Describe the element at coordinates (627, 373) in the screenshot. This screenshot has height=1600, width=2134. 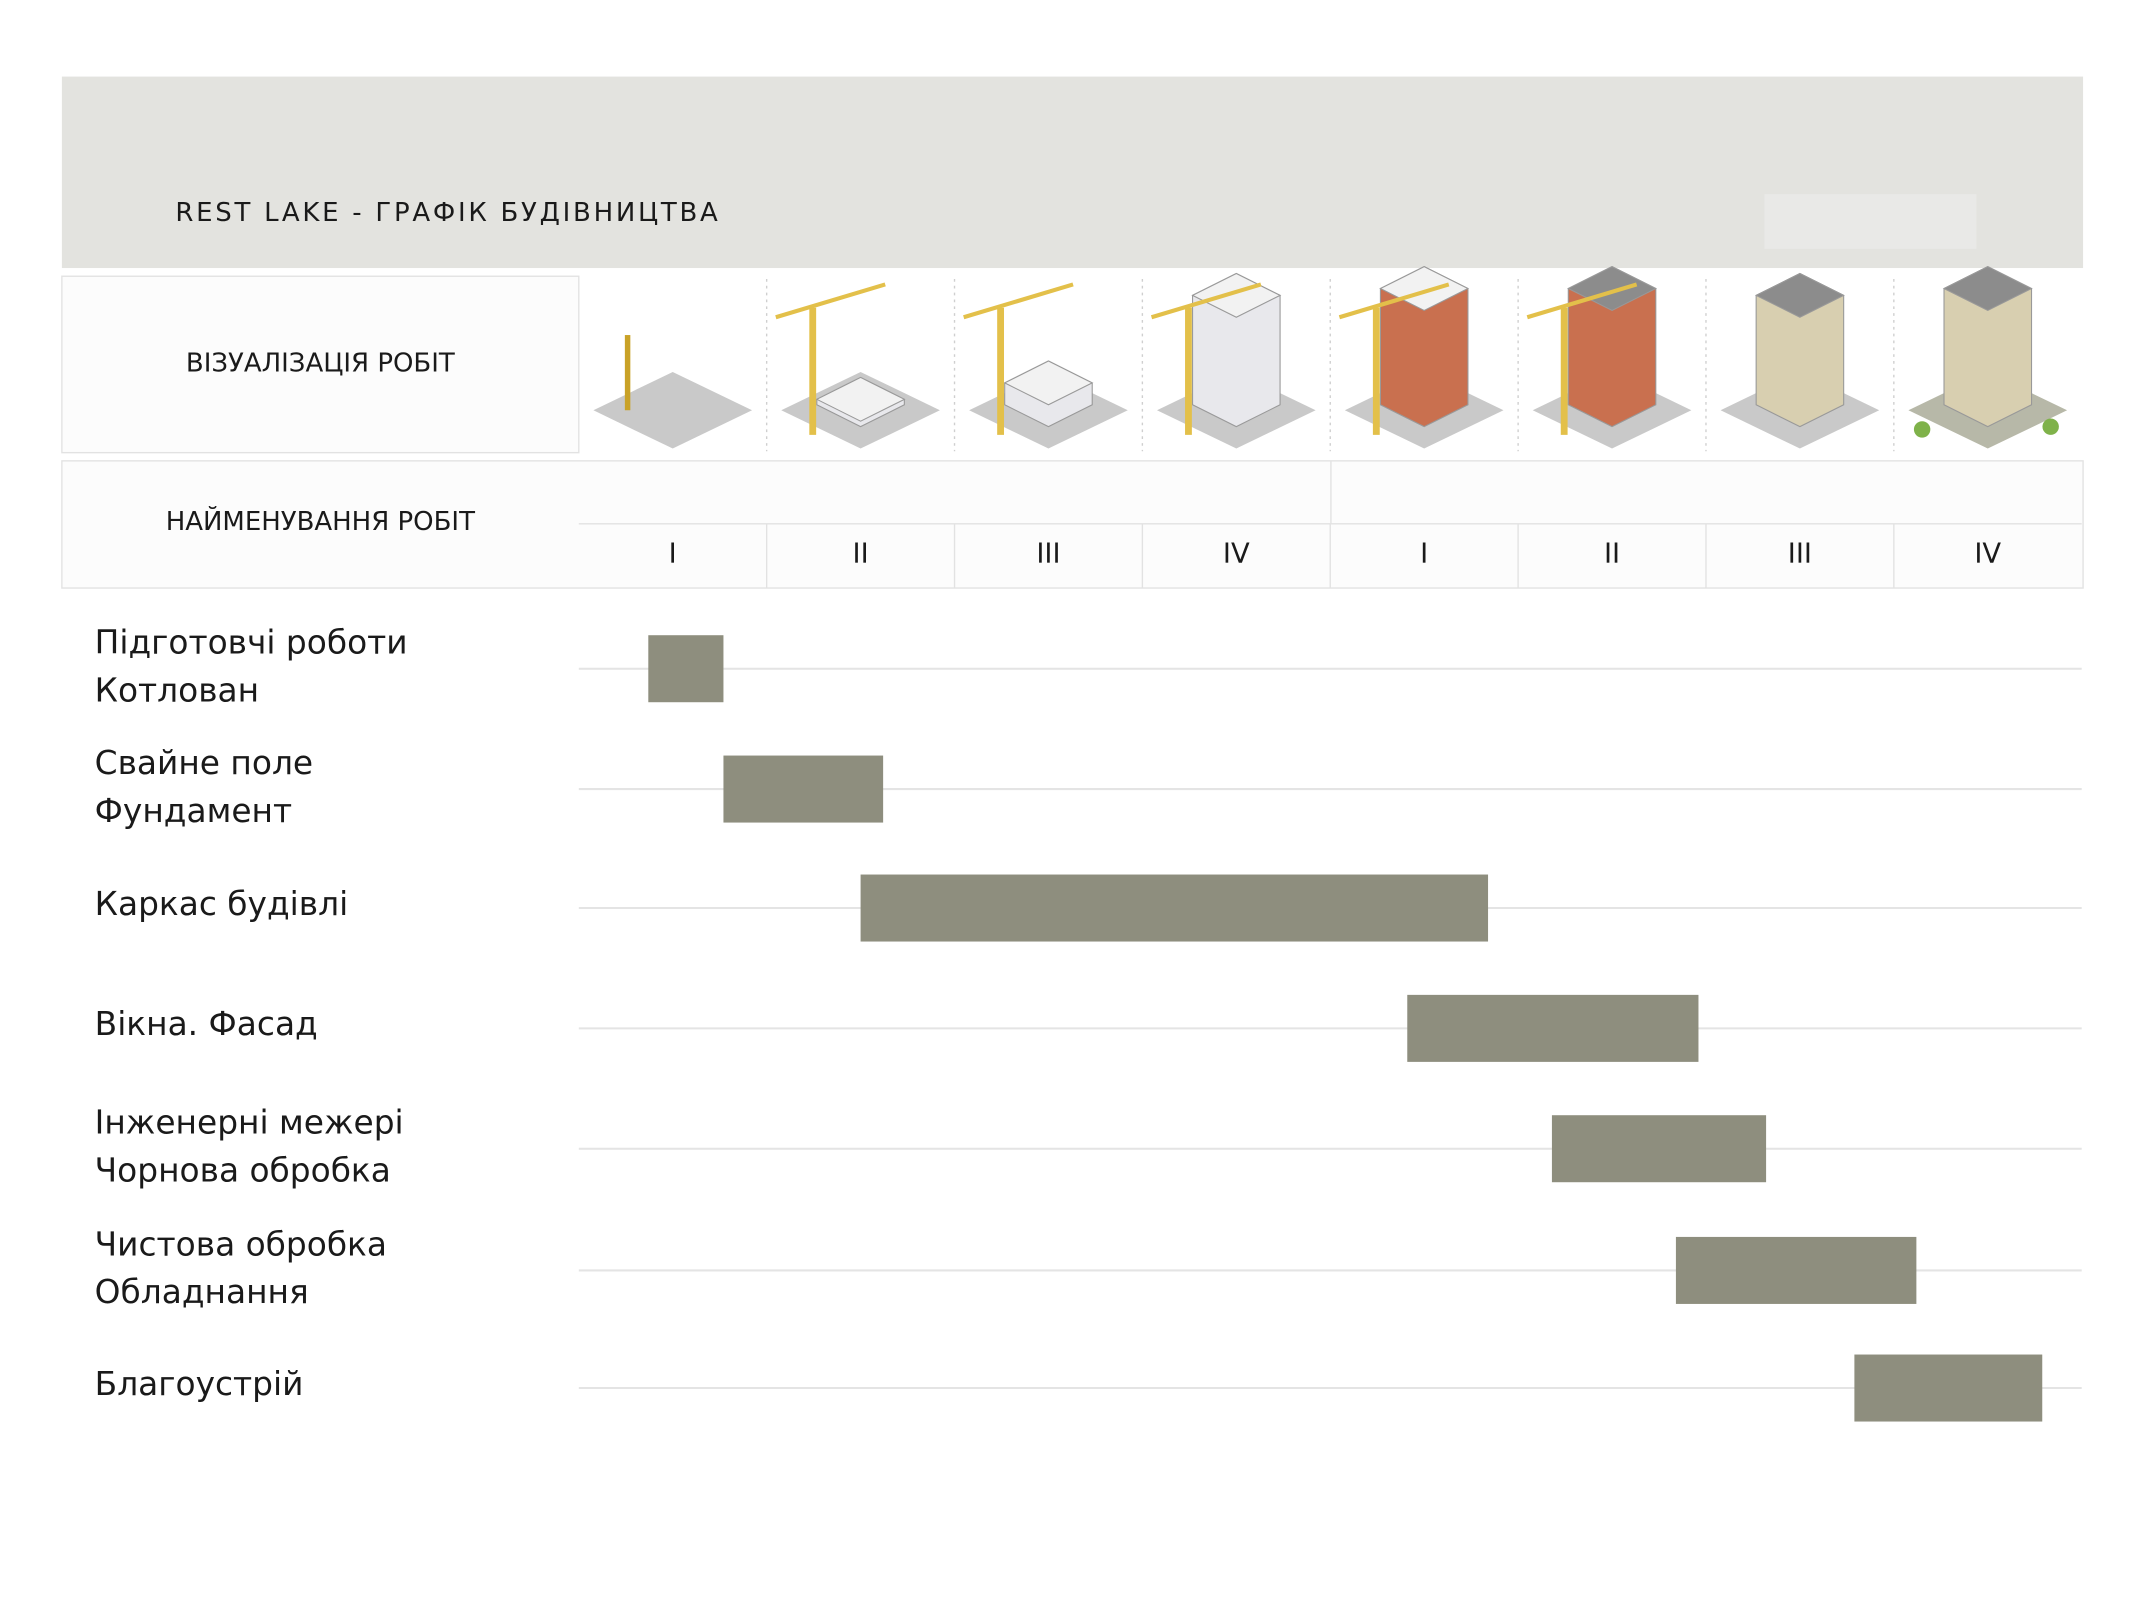
I see `drill-rig` at that location.